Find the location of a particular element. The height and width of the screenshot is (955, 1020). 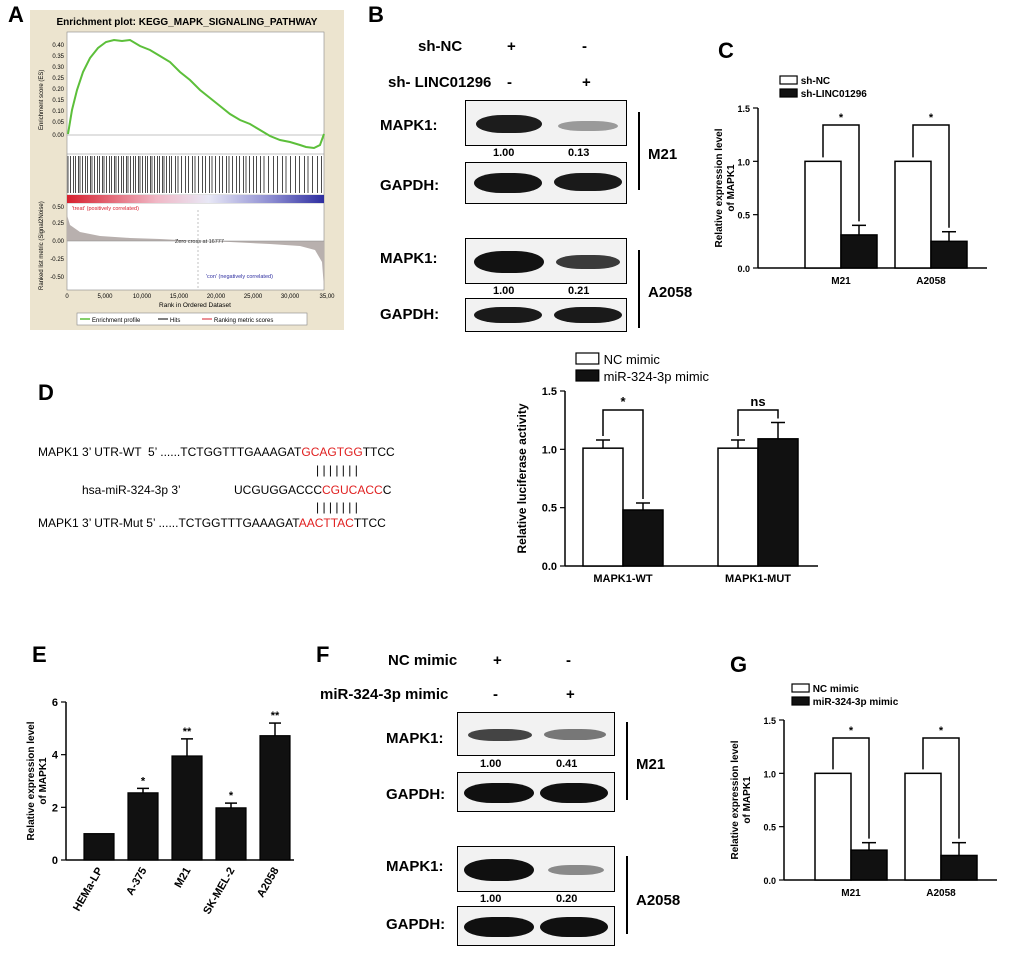

y-tick-label: 1.5 is located at coordinates (549, 392).